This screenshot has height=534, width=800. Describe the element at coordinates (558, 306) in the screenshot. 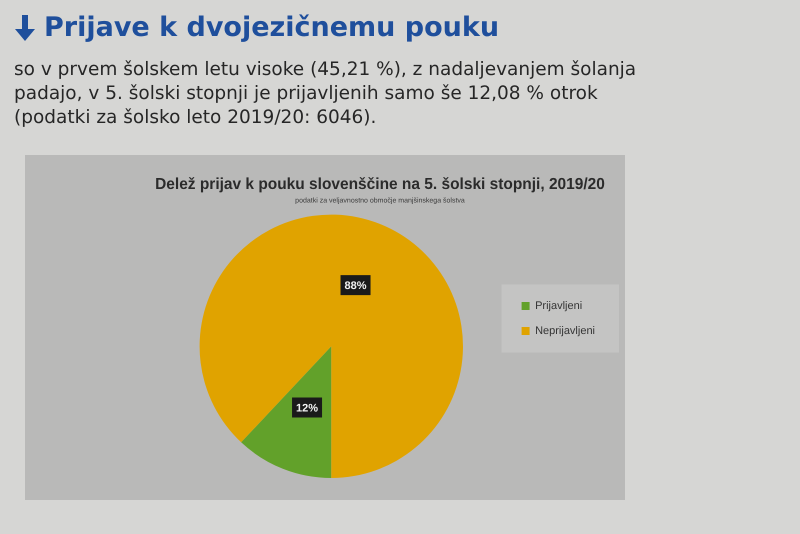

I see `legend-label: Prijavljeni` at that location.